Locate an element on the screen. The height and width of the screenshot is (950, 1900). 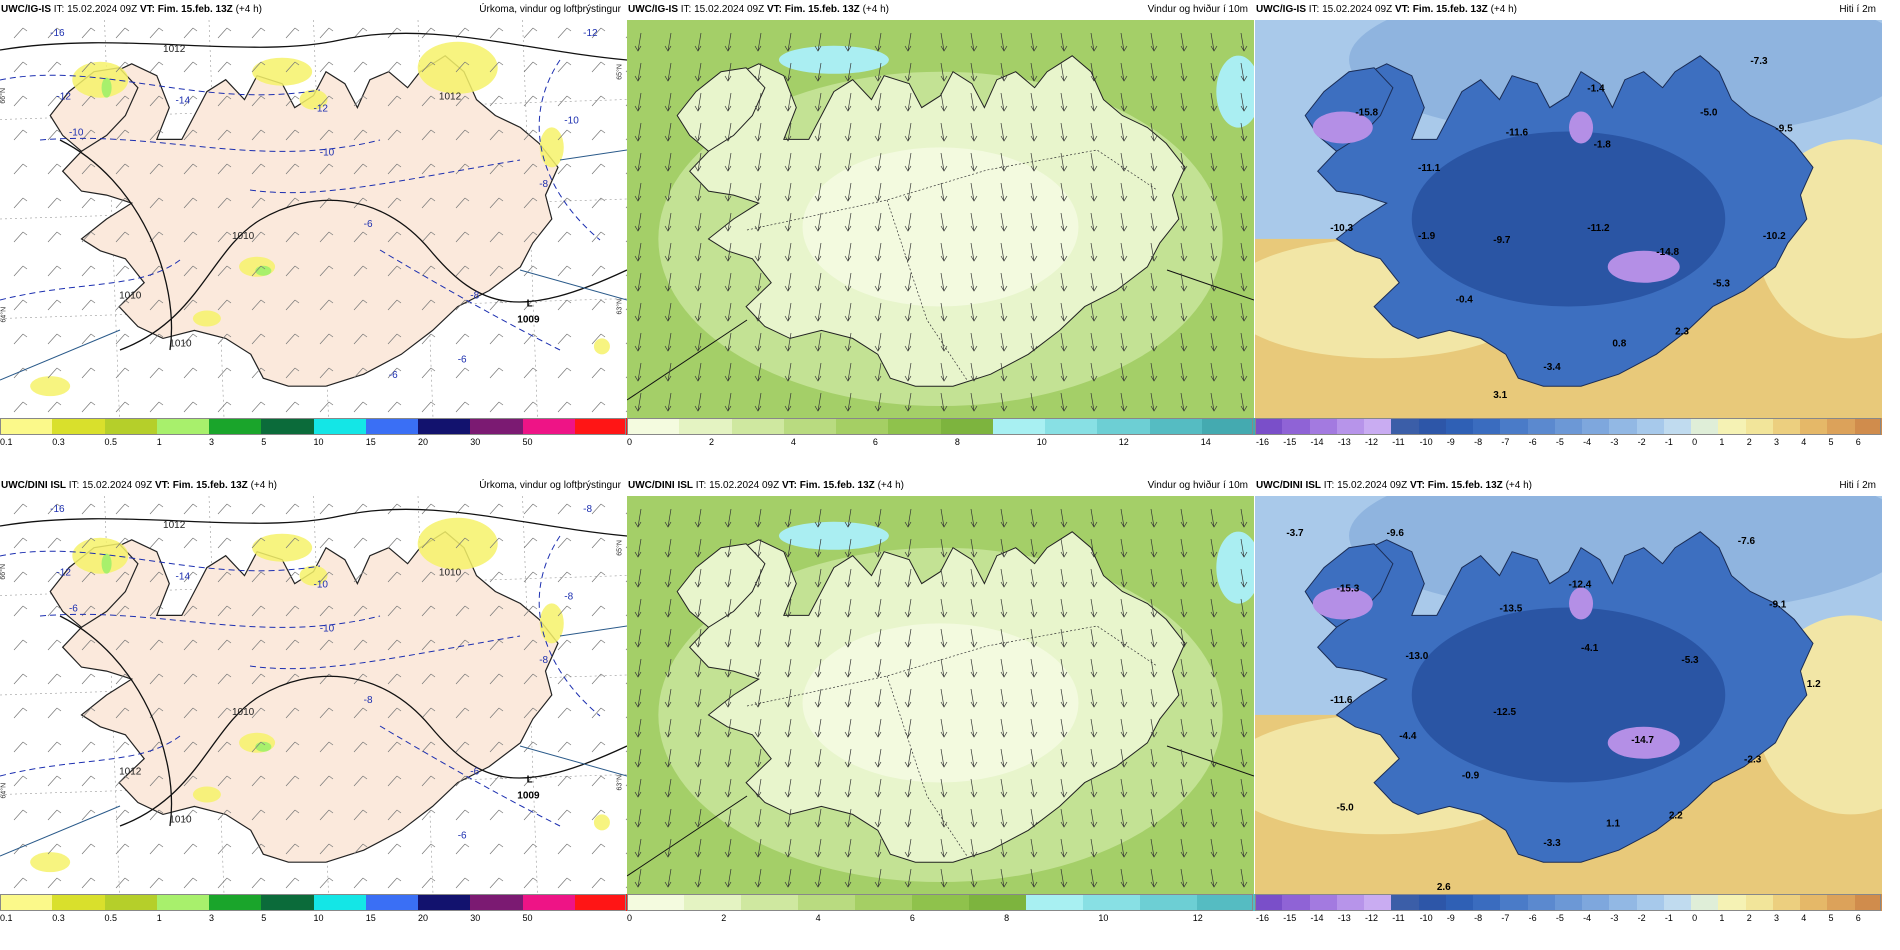
colorbar-label: -9 is located at coordinates (1450, 918).